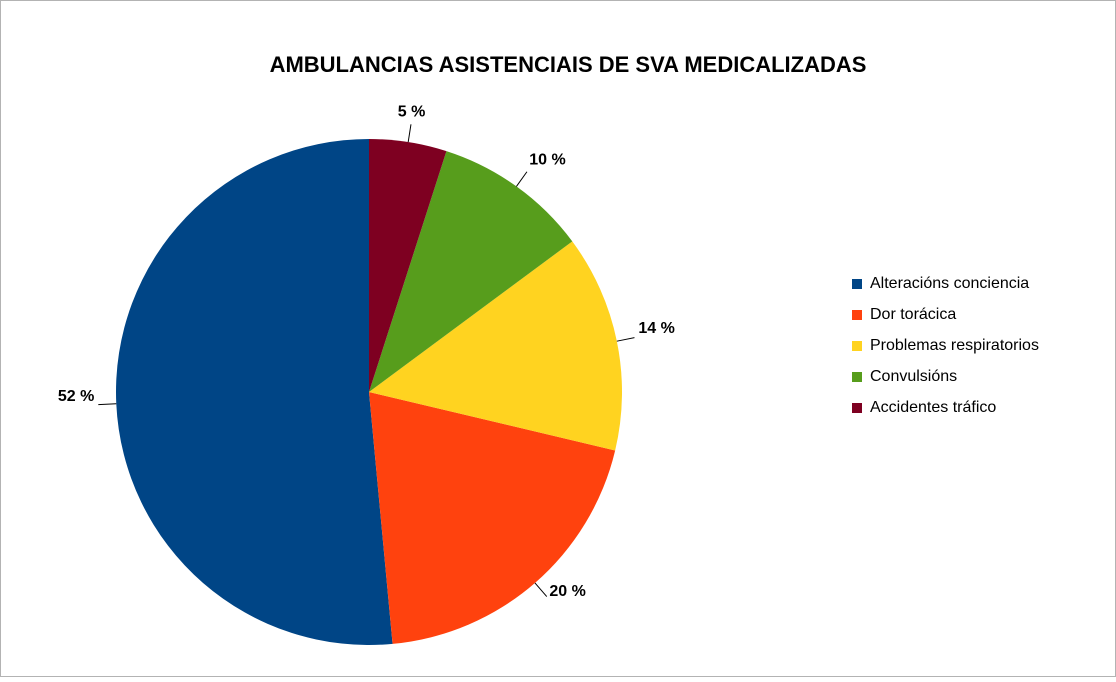  I want to click on value-label: 14 %, so click(656, 328).